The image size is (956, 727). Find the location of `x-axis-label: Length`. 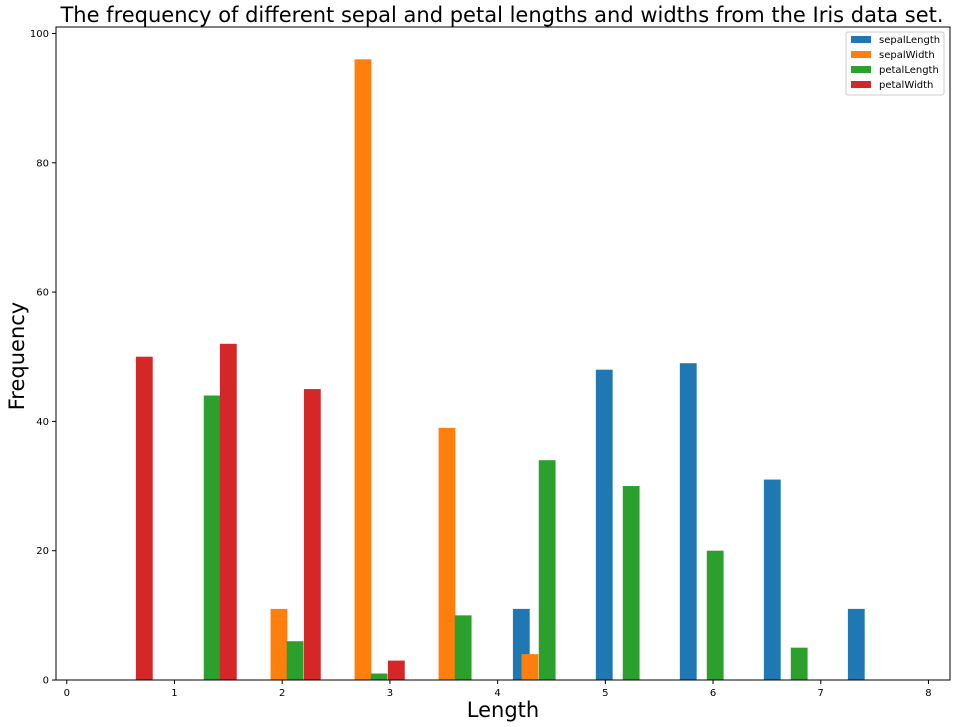

x-axis-label: Length is located at coordinates (503, 710).